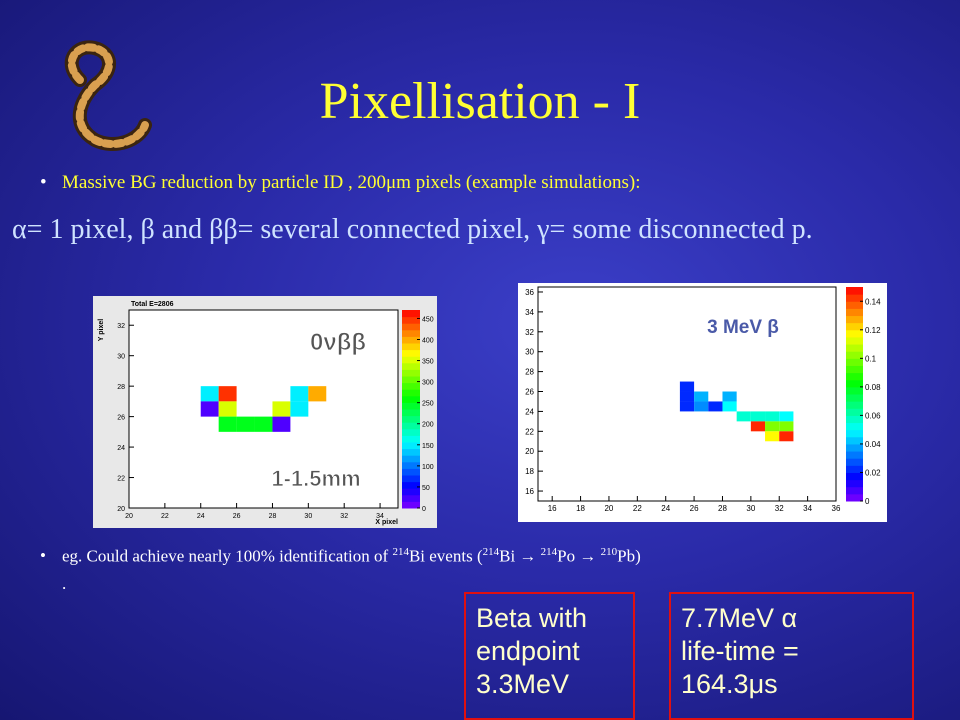  What do you see at coordinates (609, 552) in the screenshot?
I see `superscript: 210` at bounding box center [609, 552].